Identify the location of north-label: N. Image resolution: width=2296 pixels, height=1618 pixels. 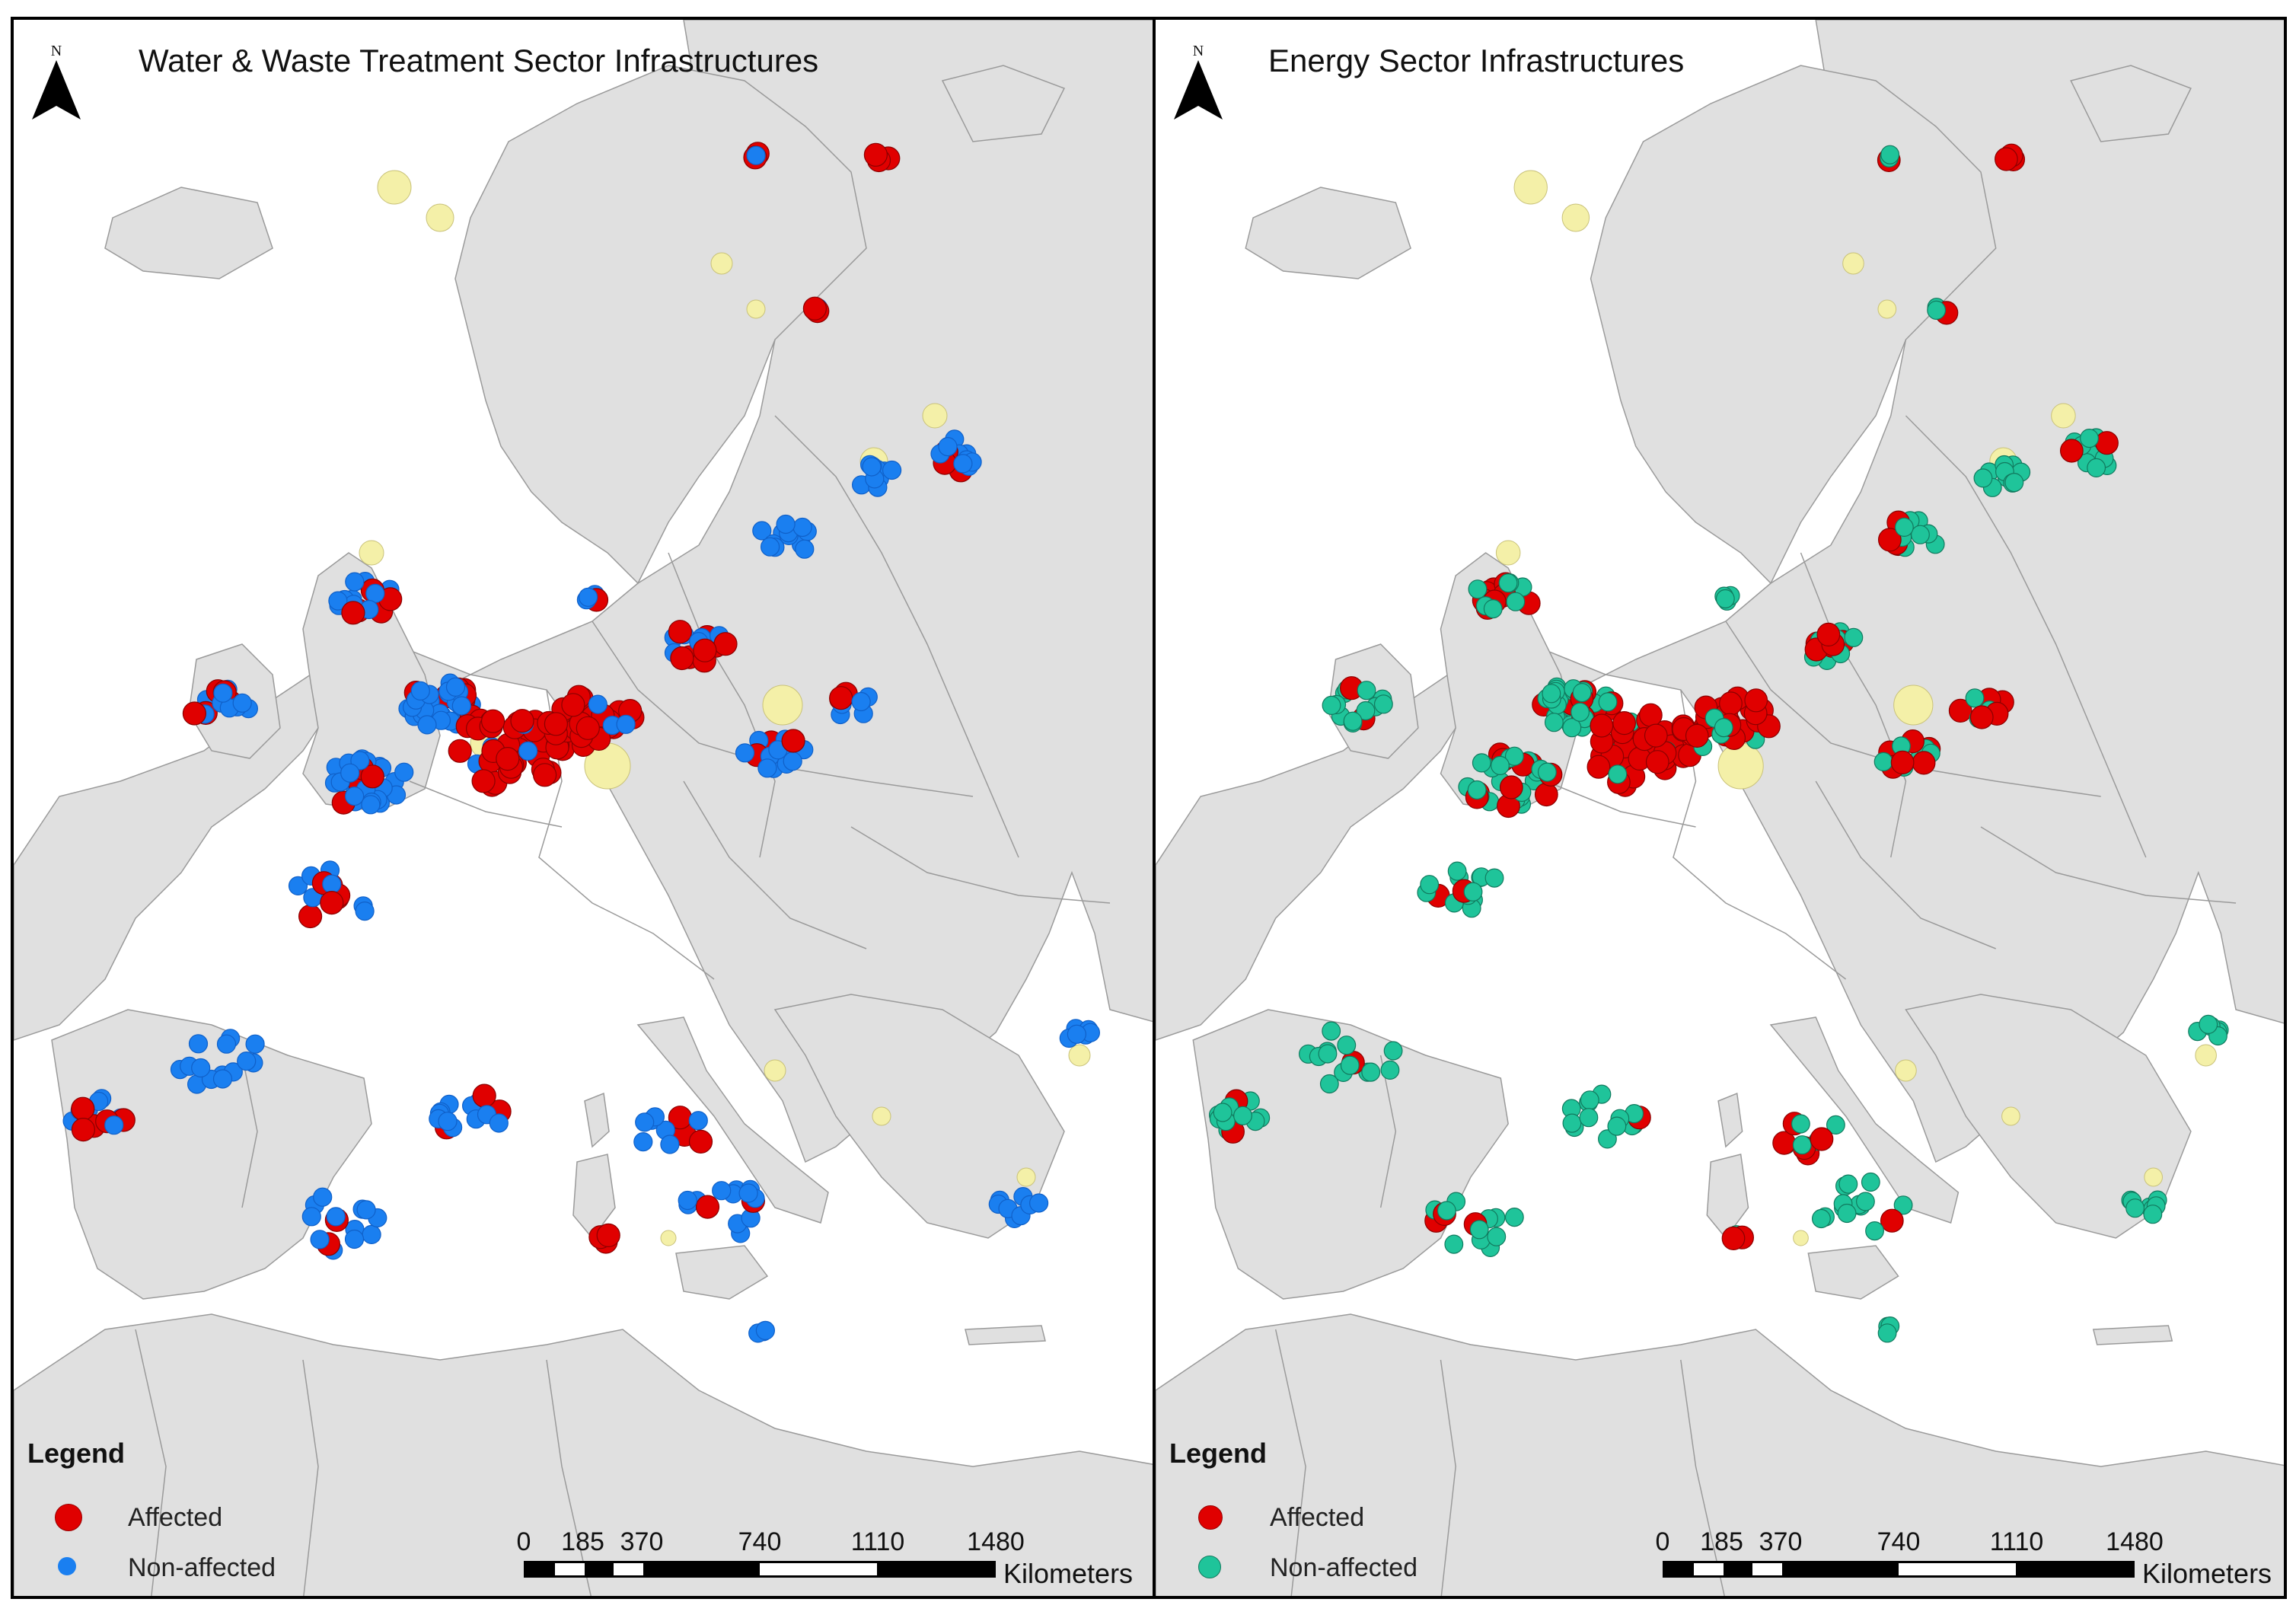
(56, 51).